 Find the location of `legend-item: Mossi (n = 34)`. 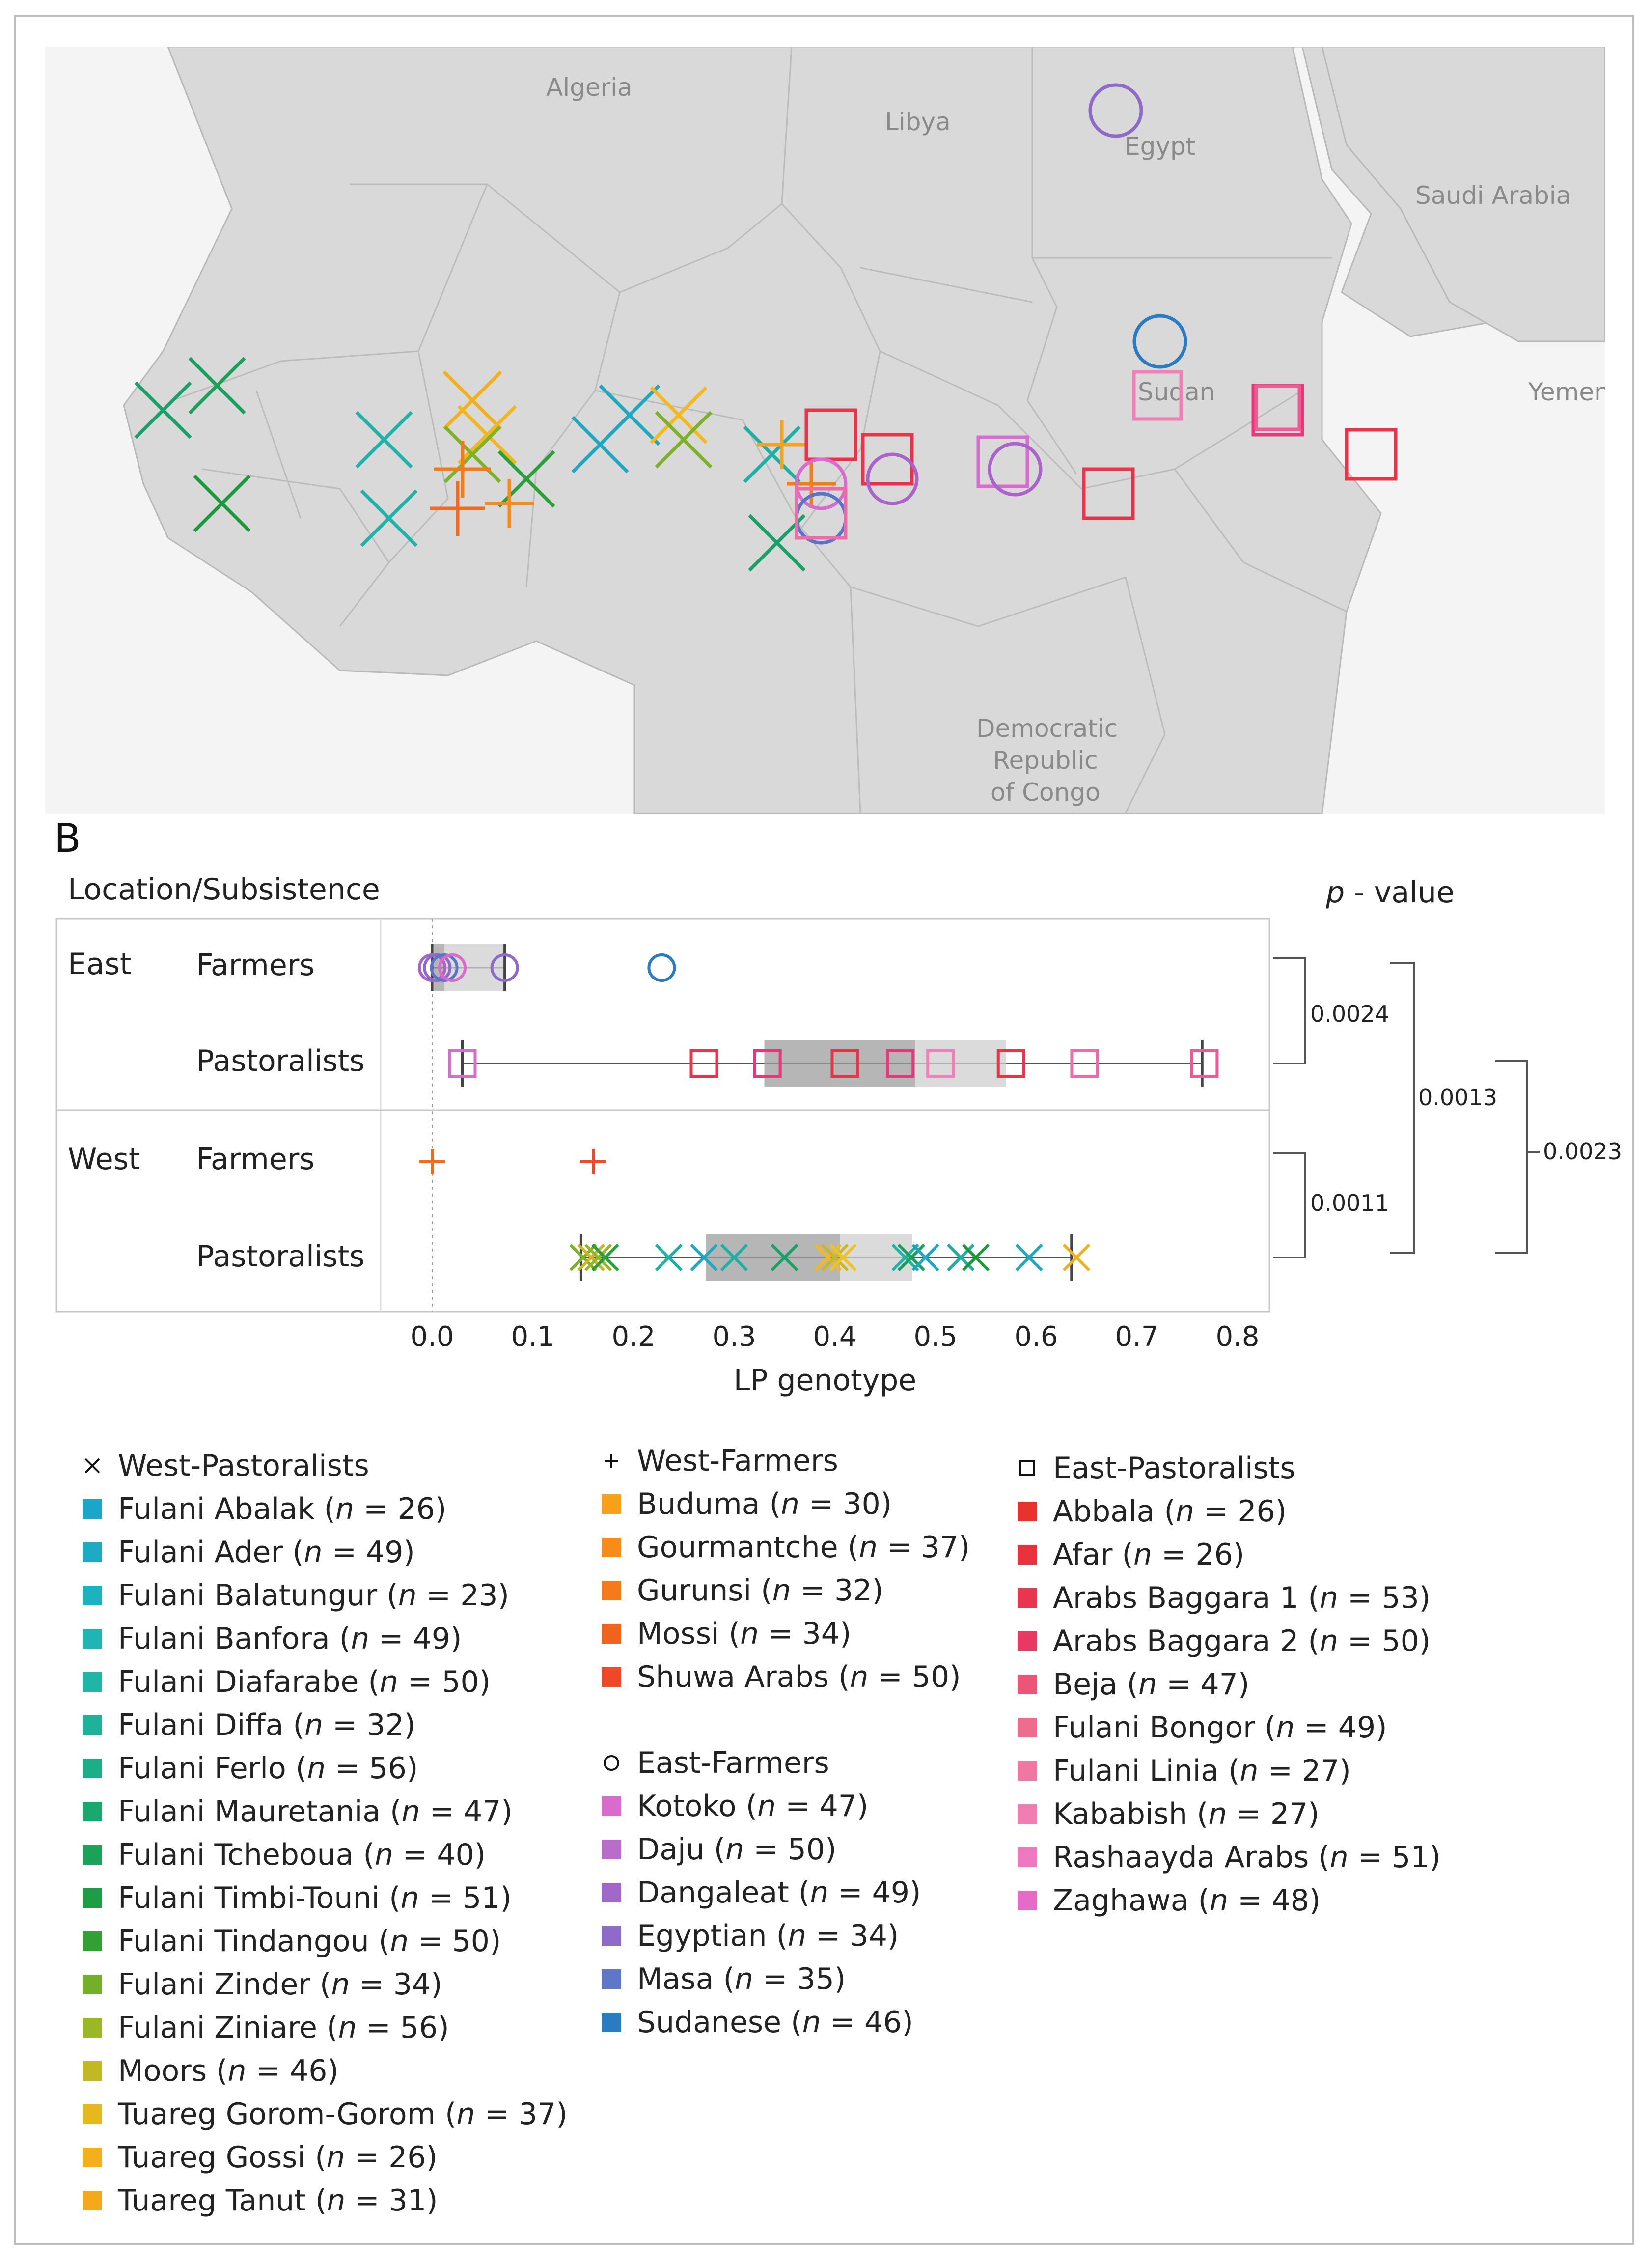

legend-item: Mossi (n = 34) is located at coordinates (786, 1633).